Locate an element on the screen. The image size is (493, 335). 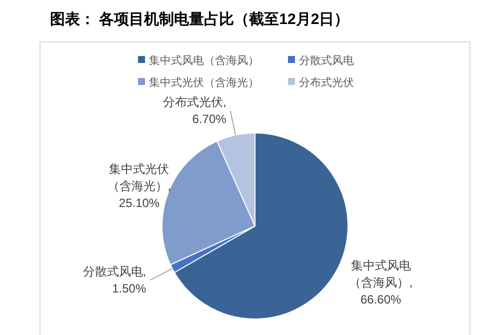
legend-label: 分散式风电 is located at coordinates (326, 60).